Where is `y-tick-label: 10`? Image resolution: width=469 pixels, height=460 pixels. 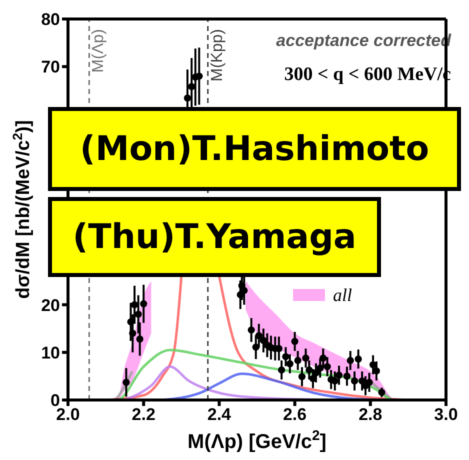
y-tick-label: 10 is located at coordinates (50, 352).